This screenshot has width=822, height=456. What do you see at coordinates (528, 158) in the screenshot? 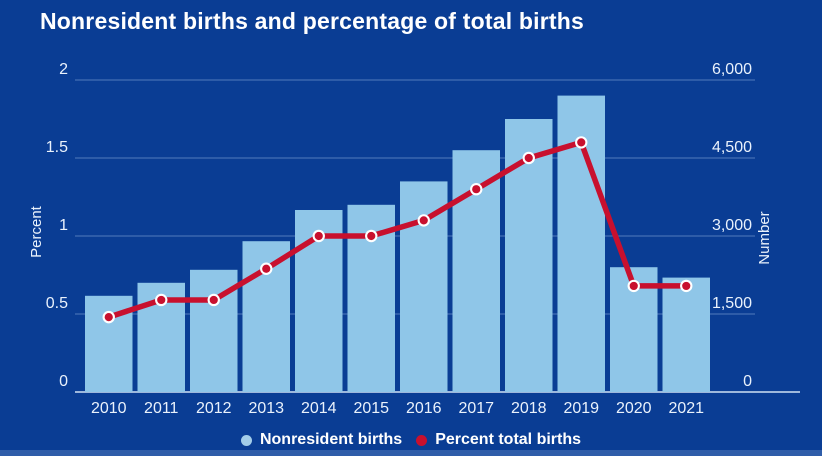
I see `dot-2018` at bounding box center [528, 158].